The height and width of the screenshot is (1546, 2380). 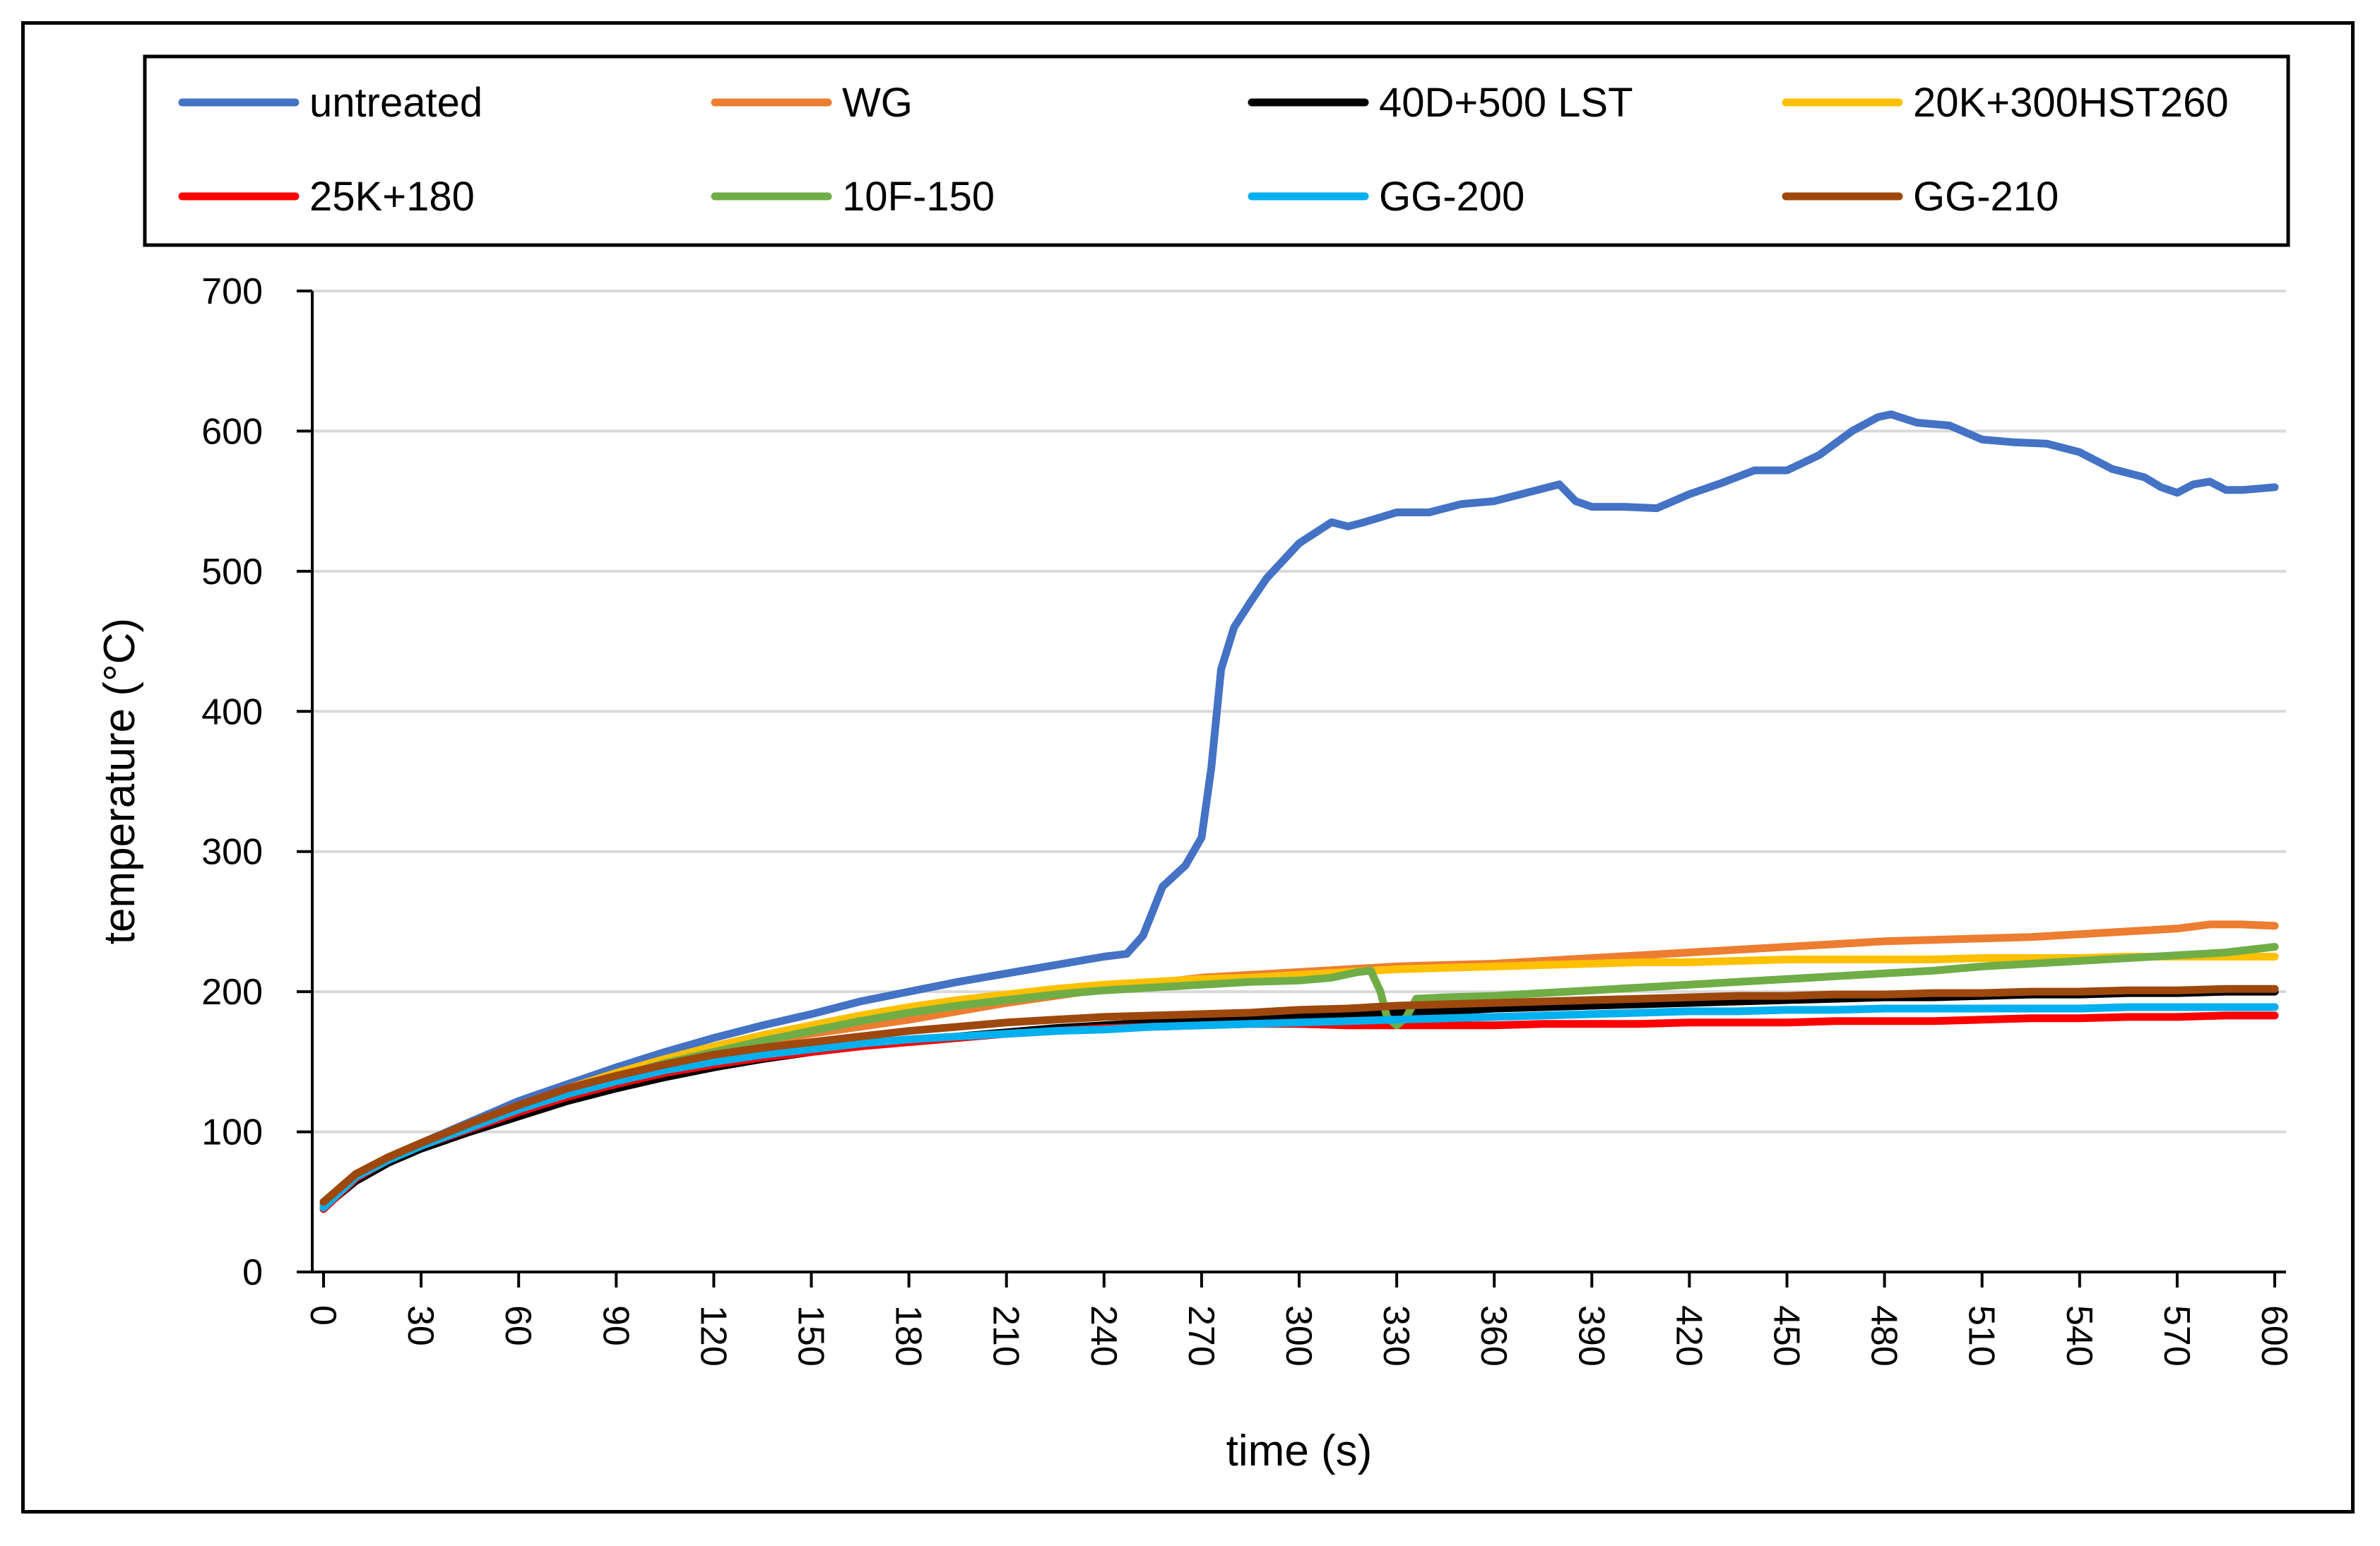 I want to click on x-tick-label: 330, so click(x=1396, y=1336).